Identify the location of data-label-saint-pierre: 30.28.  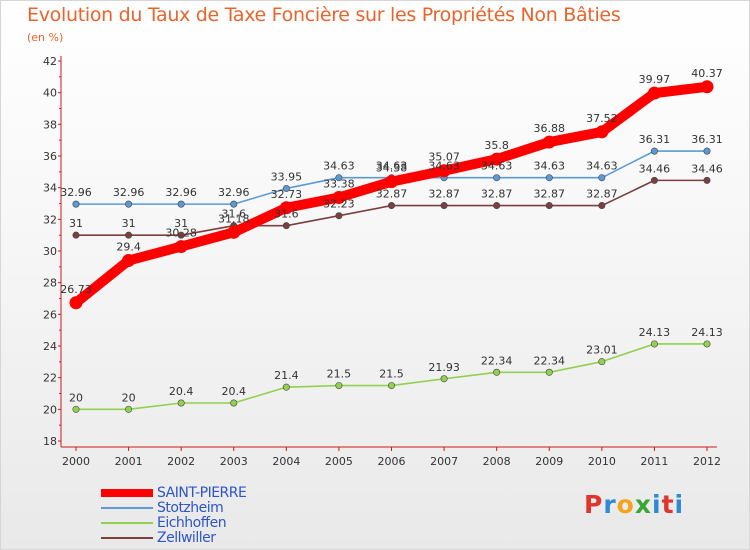
(181, 233).